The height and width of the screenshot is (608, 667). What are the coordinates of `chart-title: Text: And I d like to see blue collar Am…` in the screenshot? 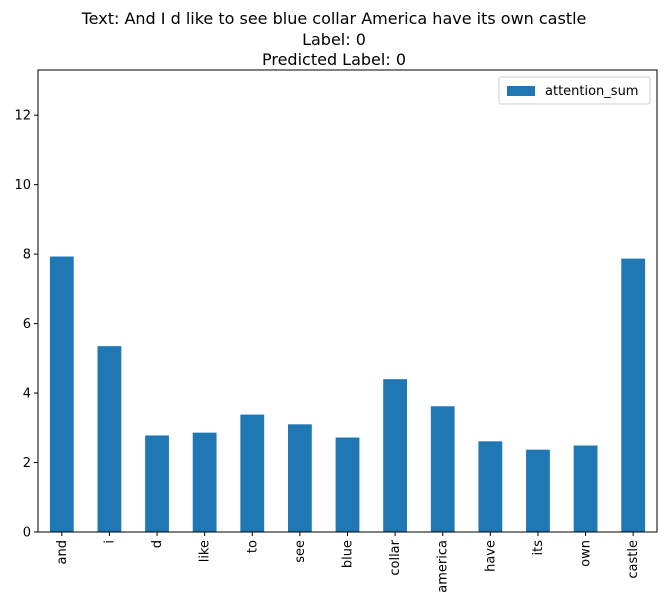 It's located at (334, 39).